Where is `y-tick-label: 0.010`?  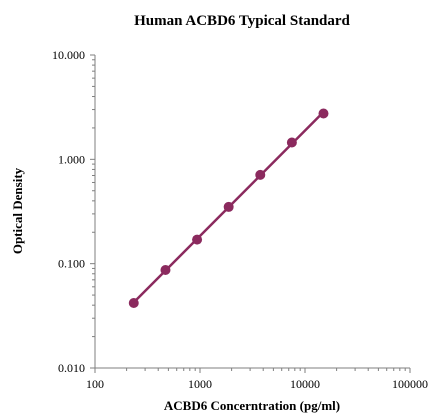
y-tick-label: 0.010 is located at coordinates (71, 368).